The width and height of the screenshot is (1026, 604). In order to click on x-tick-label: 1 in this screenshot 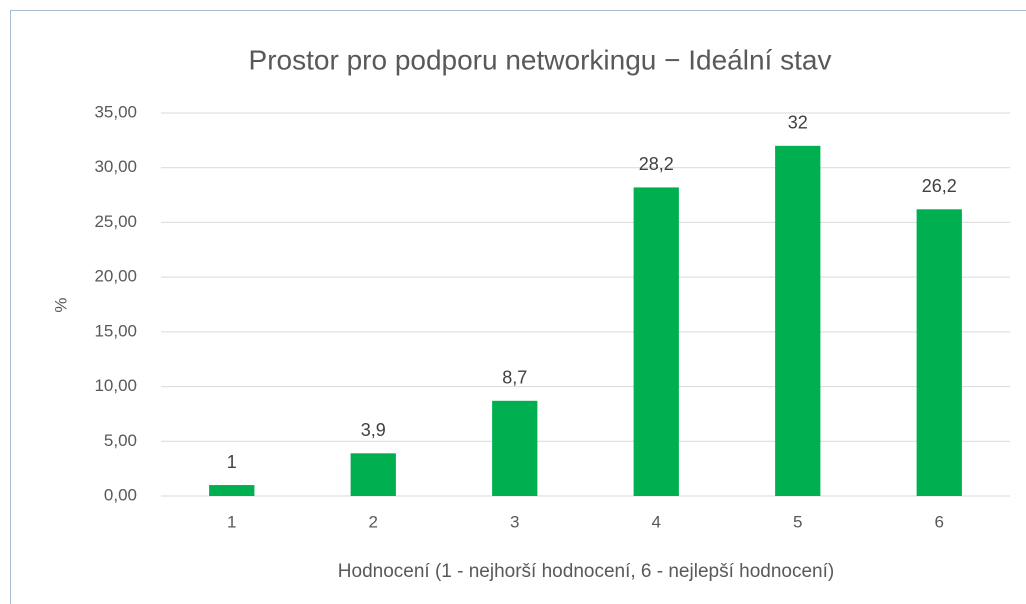, I will do `click(231, 521)`.